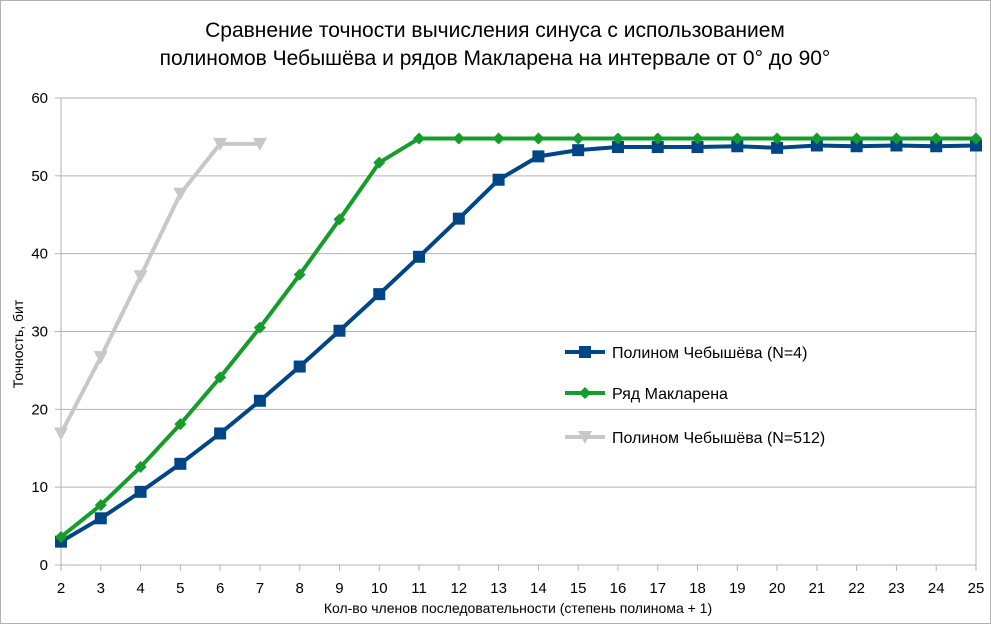 The width and height of the screenshot is (991, 624). I want to click on x-tick-label: 22, so click(856, 588).